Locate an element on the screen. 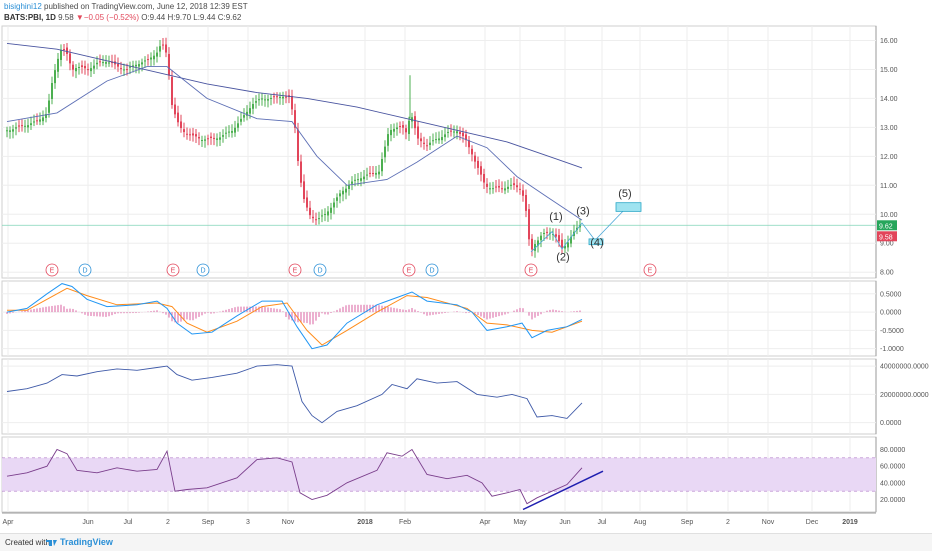  event-marker-label: D is located at coordinates (84, 271).